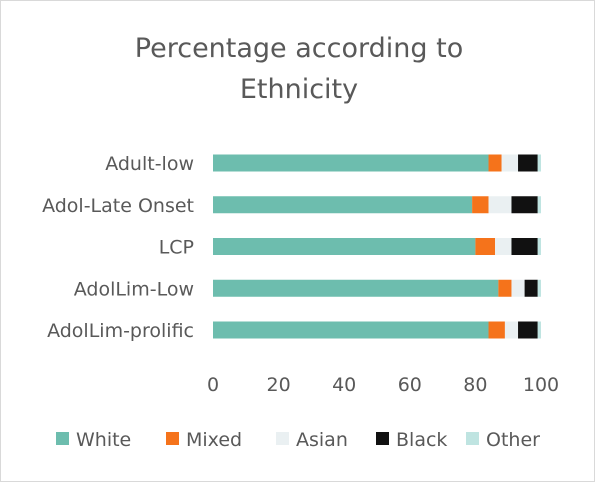  What do you see at coordinates (382, 438) in the screenshot?
I see `legend-swatch-black` at bounding box center [382, 438].